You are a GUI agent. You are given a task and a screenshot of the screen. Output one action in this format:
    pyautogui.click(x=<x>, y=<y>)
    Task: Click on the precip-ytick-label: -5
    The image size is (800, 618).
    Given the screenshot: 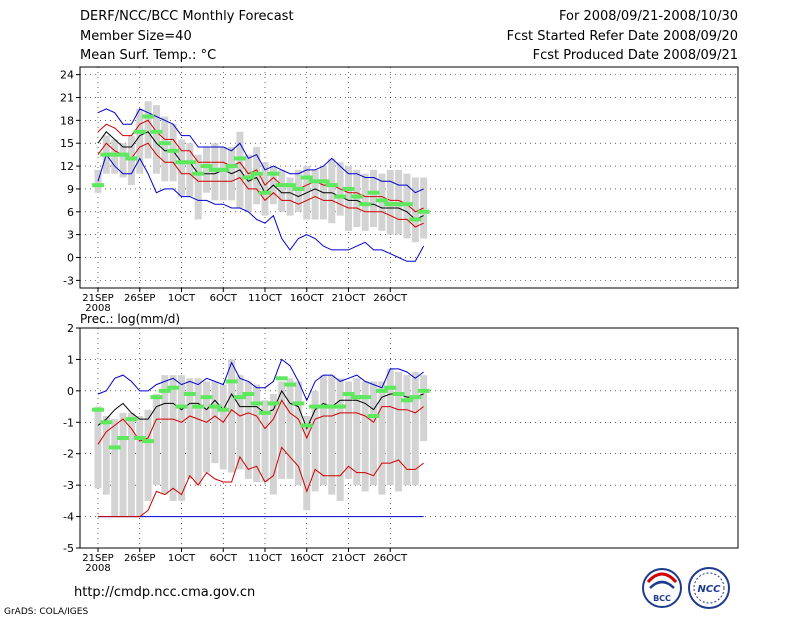 What is the action you would take?
    pyautogui.click(x=68, y=548)
    